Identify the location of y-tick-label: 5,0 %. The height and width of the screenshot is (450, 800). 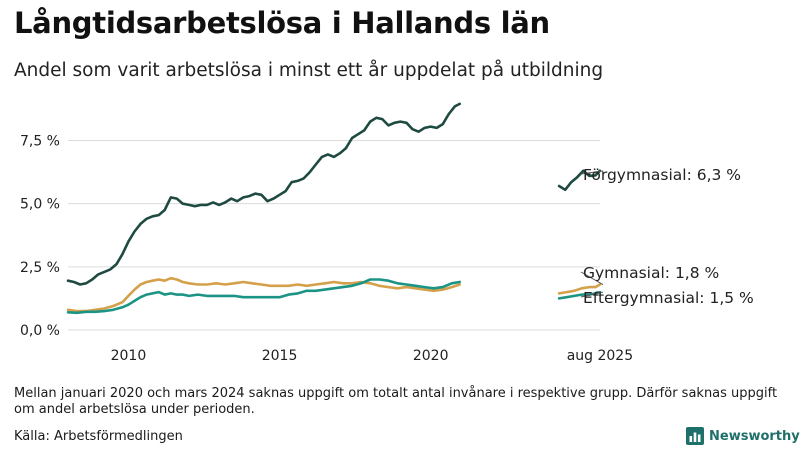
(40, 205).